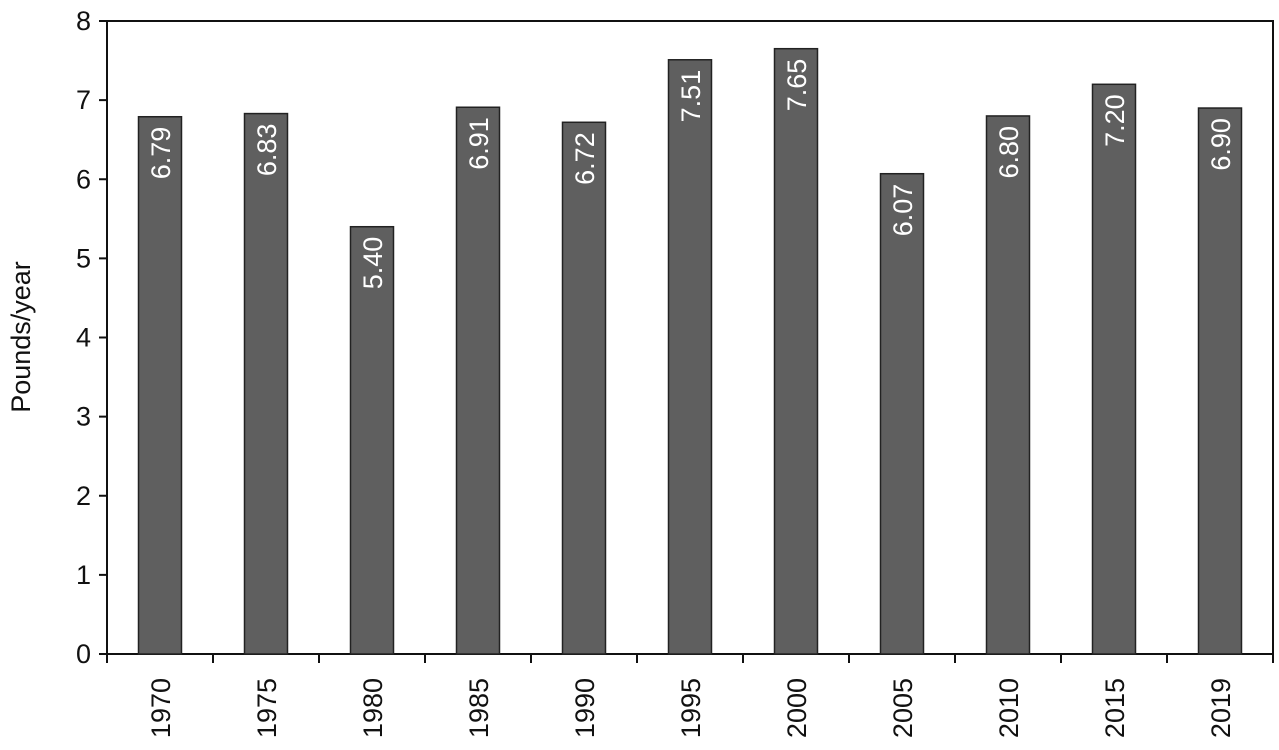 Image resolution: width=1279 pixels, height=750 pixels. I want to click on x-tick-label: 2000, so click(797, 708).